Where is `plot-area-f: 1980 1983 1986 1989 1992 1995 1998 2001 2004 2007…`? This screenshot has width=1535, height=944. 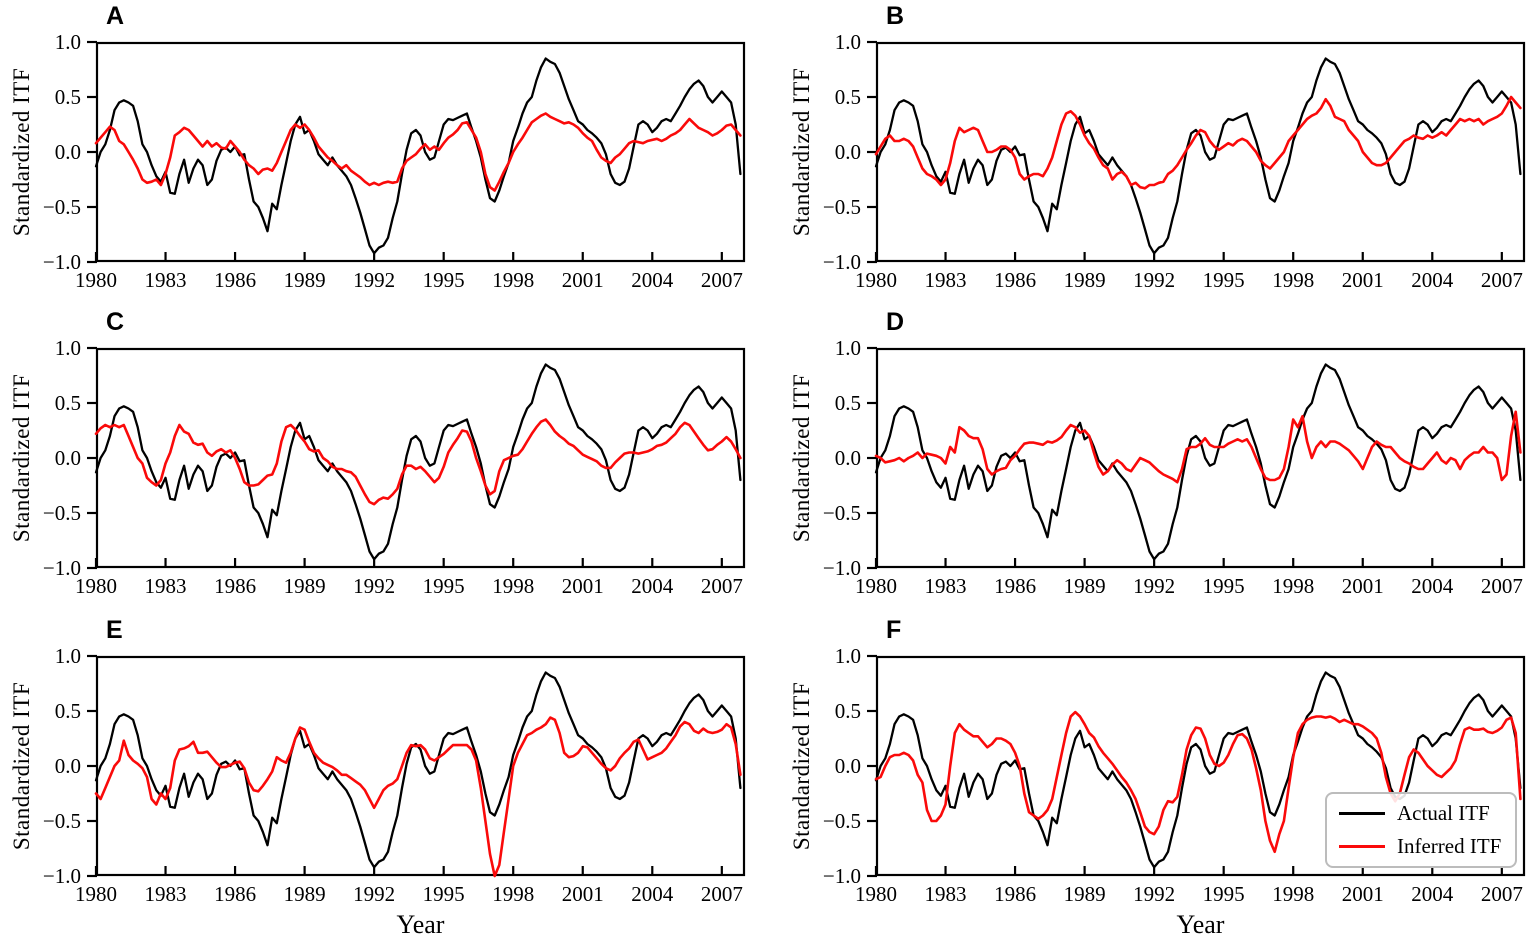
plot-area-f: 1980 1983 1986 1989 1992 1995 1998 2001 2004 2007… is located at coordinates (1174, 775).